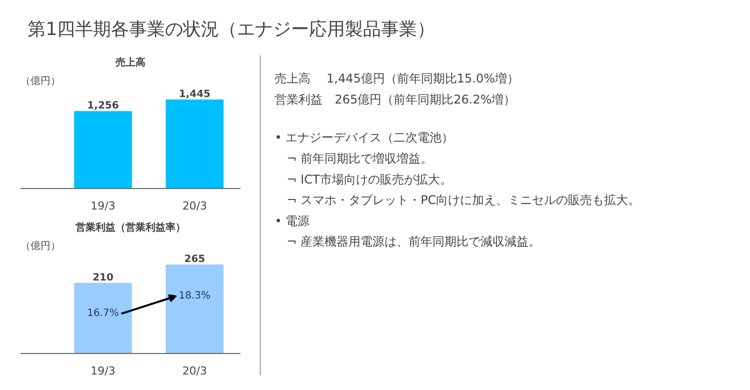  Describe the element at coordinates (292, 221) in the screenshot. I see `text: • 電源` at that location.